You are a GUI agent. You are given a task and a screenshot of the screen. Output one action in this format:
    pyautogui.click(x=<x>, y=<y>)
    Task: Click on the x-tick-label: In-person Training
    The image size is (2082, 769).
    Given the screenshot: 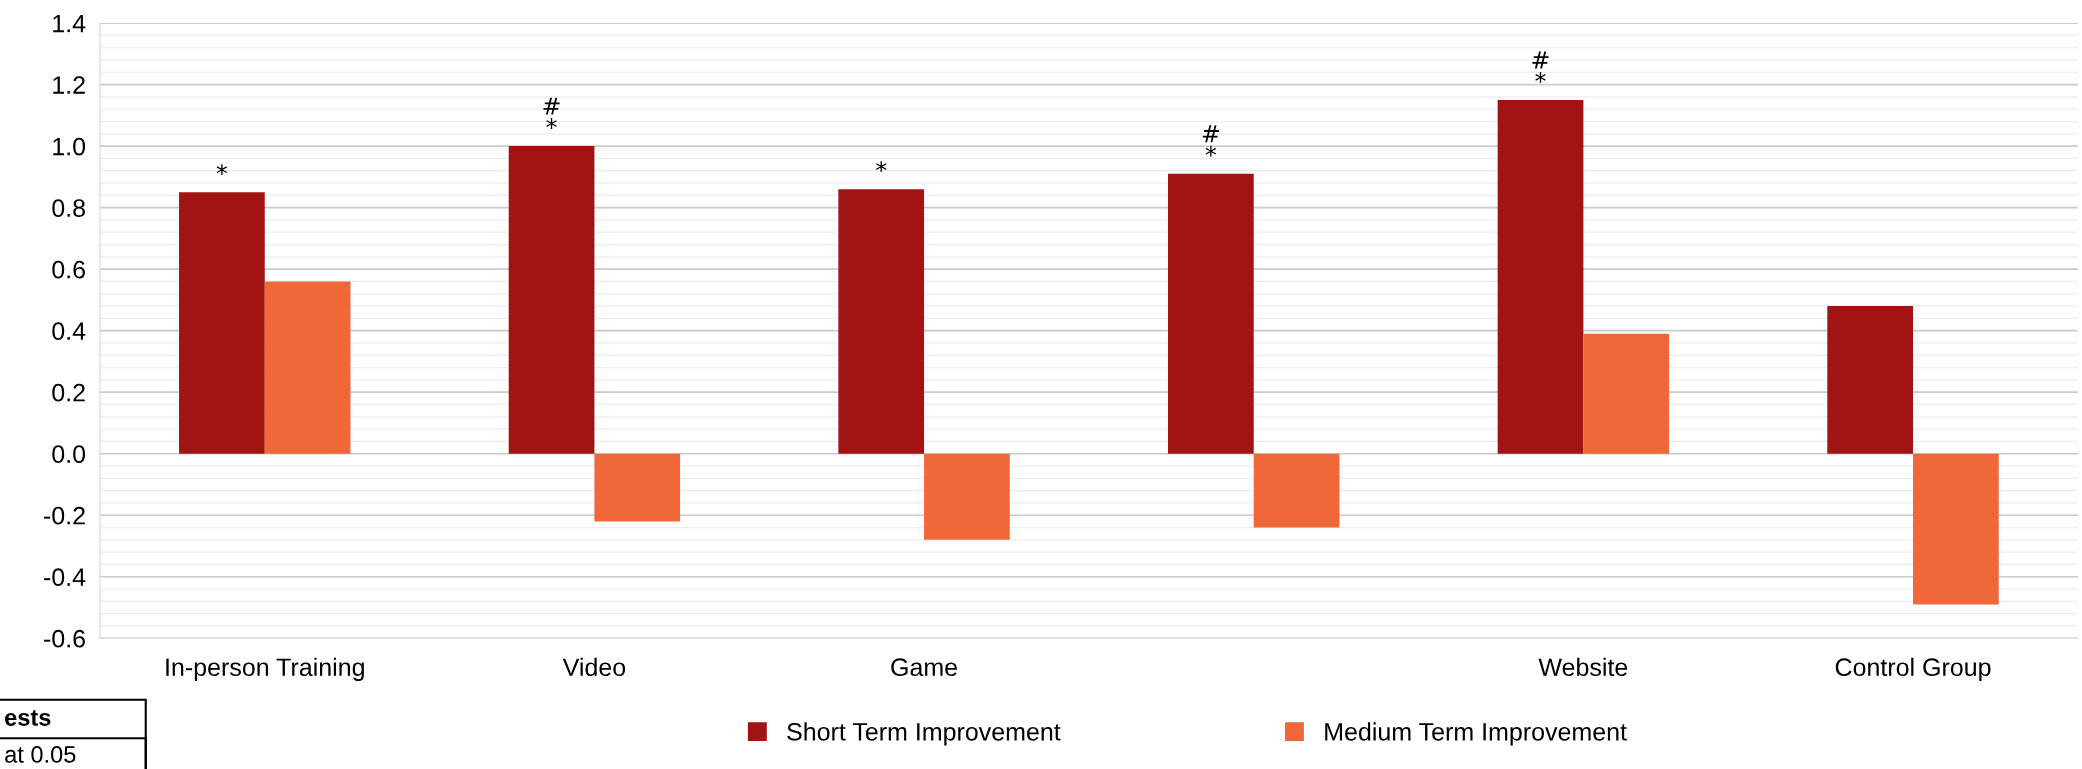 What is the action you would take?
    pyautogui.click(x=265, y=669)
    